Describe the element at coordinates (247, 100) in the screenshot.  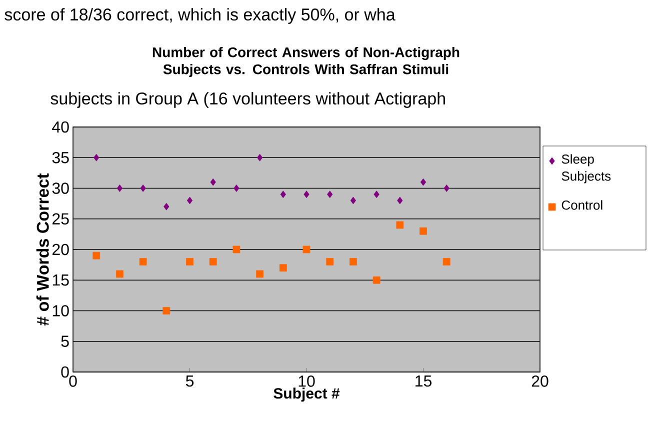
I see `text: subjects in Group A (16 volunteers without Actigraph` at that location.